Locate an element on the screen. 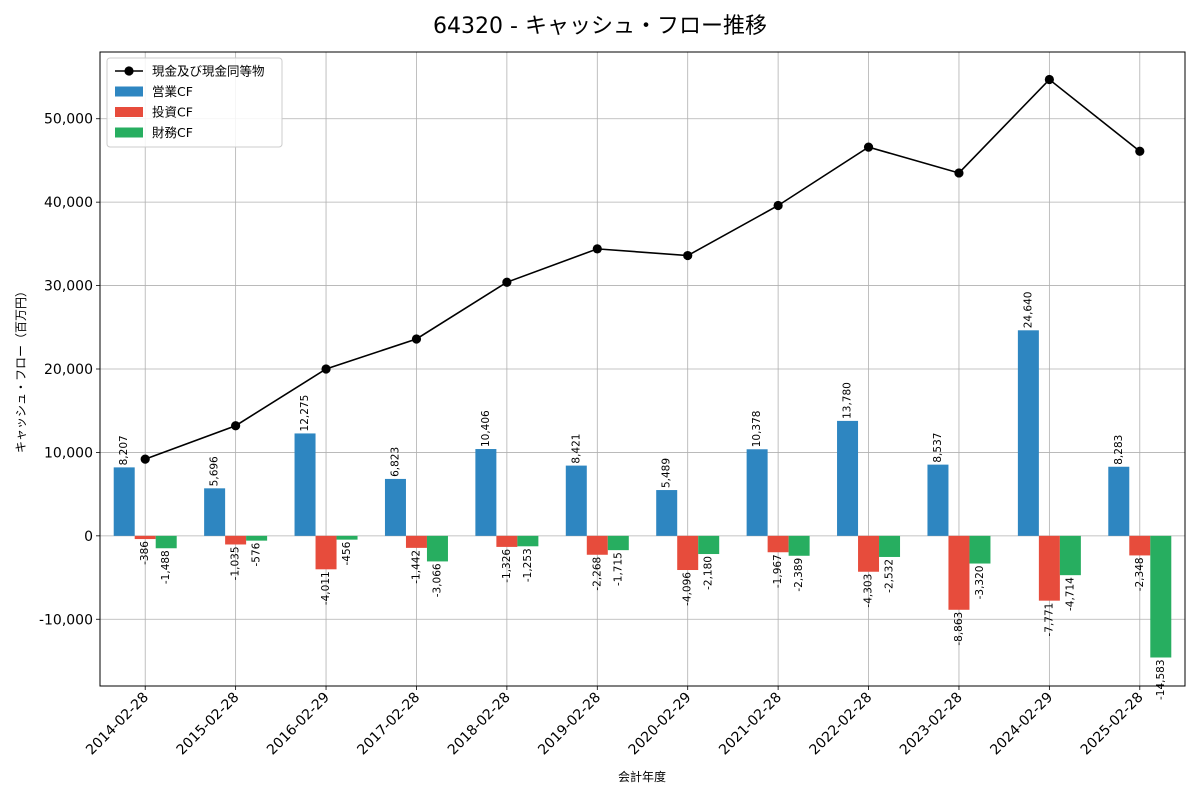 The height and width of the screenshot is (800, 1200). legend-label: 現金及び現金同等物 is located at coordinates (208, 71).